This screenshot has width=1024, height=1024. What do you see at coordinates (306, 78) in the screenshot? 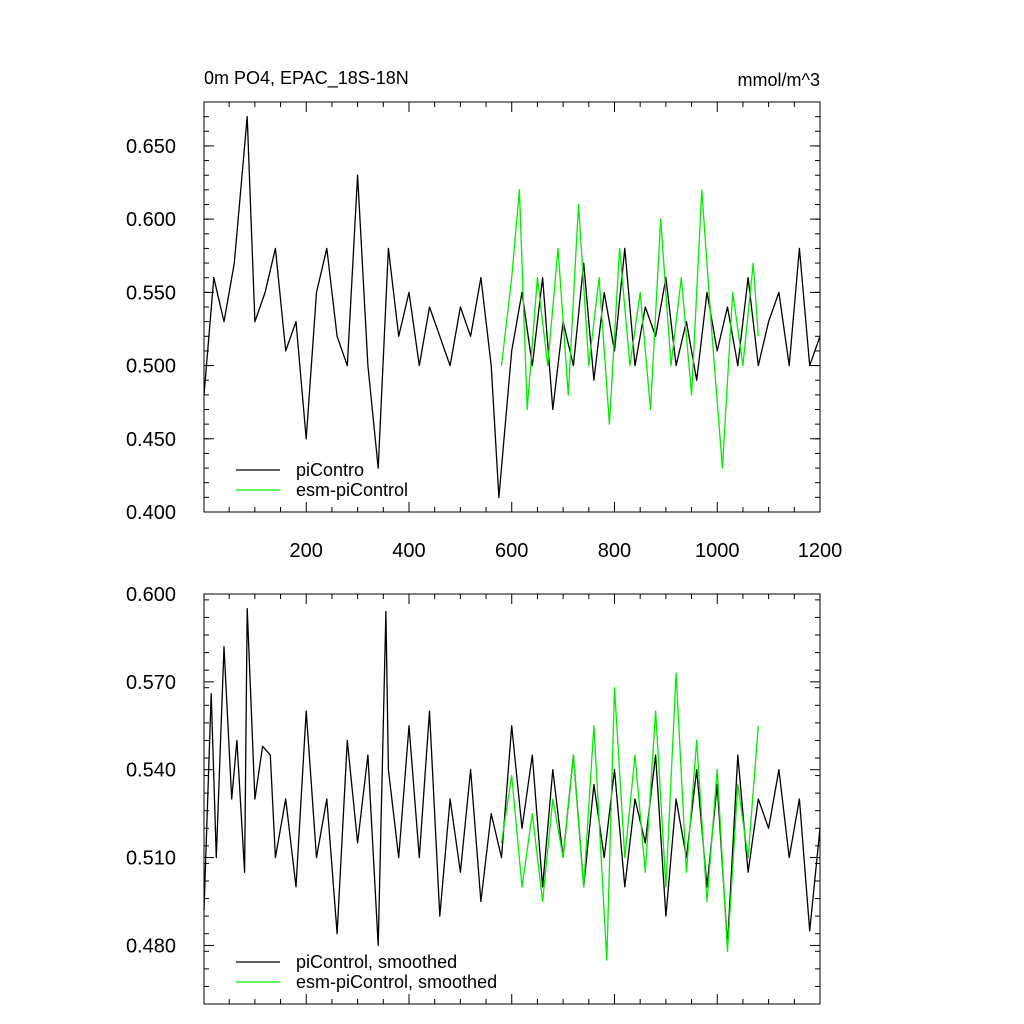
I see `chart-title: 0m PO4, EPAC_18S-18N` at bounding box center [306, 78].